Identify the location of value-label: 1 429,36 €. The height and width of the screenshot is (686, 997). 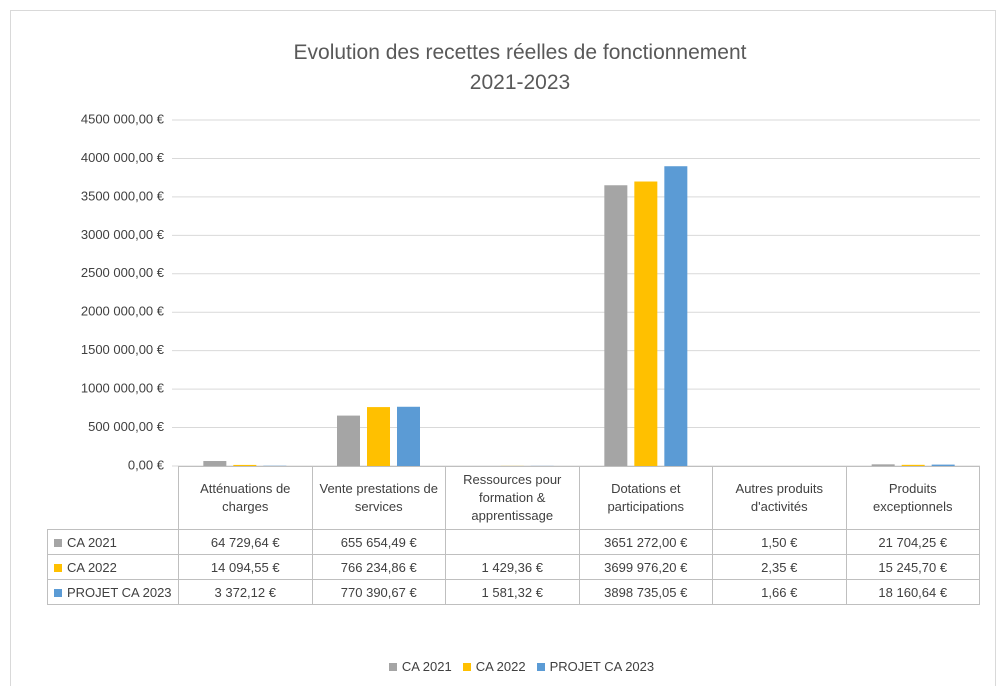
(512, 567).